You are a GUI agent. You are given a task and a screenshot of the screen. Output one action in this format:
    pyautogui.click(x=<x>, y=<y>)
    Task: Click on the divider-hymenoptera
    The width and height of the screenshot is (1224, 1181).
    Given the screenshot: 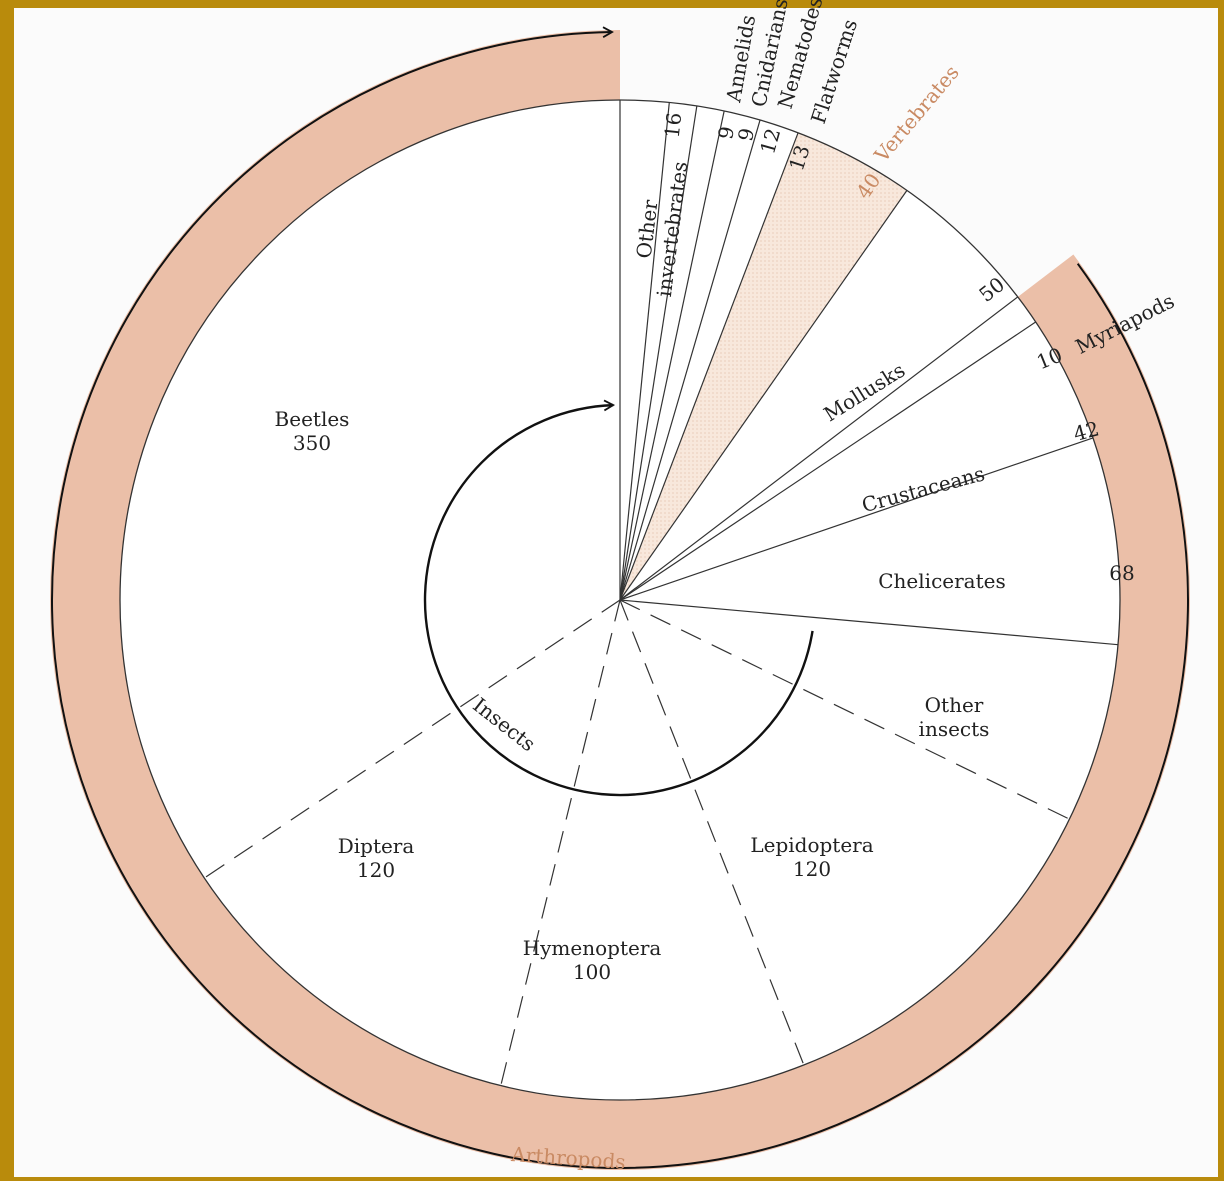 What is the action you would take?
    pyautogui.click(x=712, y=832)
    